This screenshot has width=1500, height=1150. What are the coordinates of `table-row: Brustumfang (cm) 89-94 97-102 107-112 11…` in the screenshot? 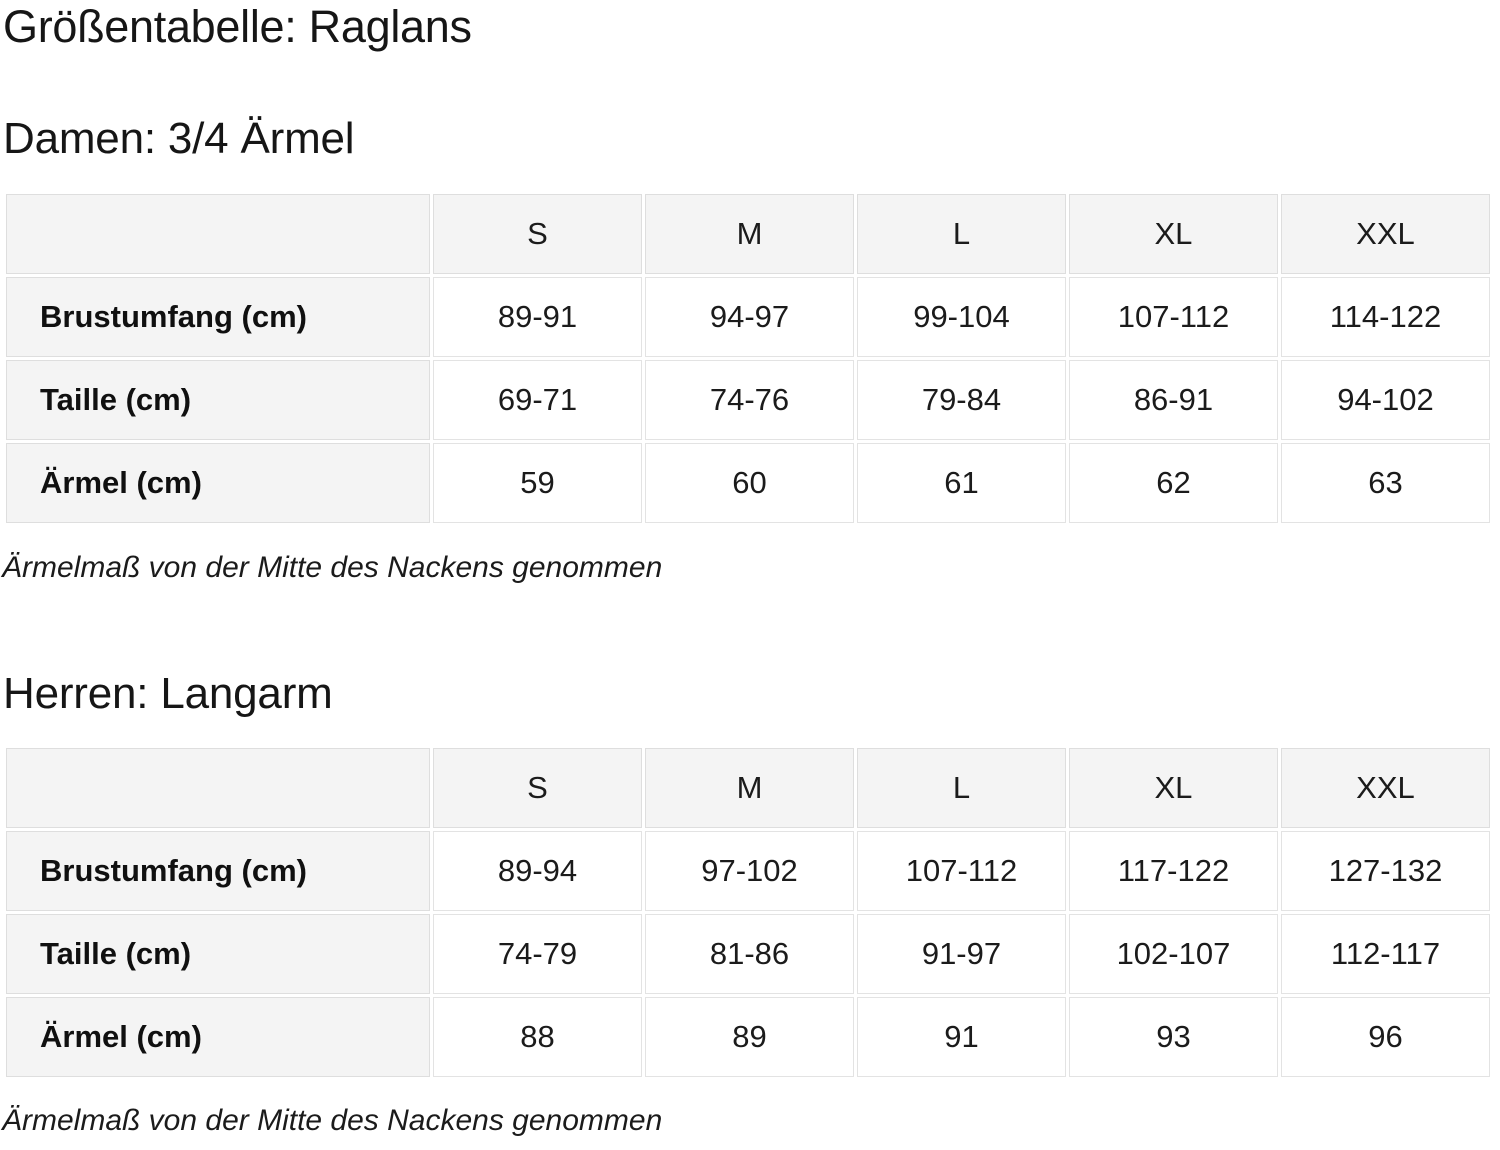 It's located at (748, 871).